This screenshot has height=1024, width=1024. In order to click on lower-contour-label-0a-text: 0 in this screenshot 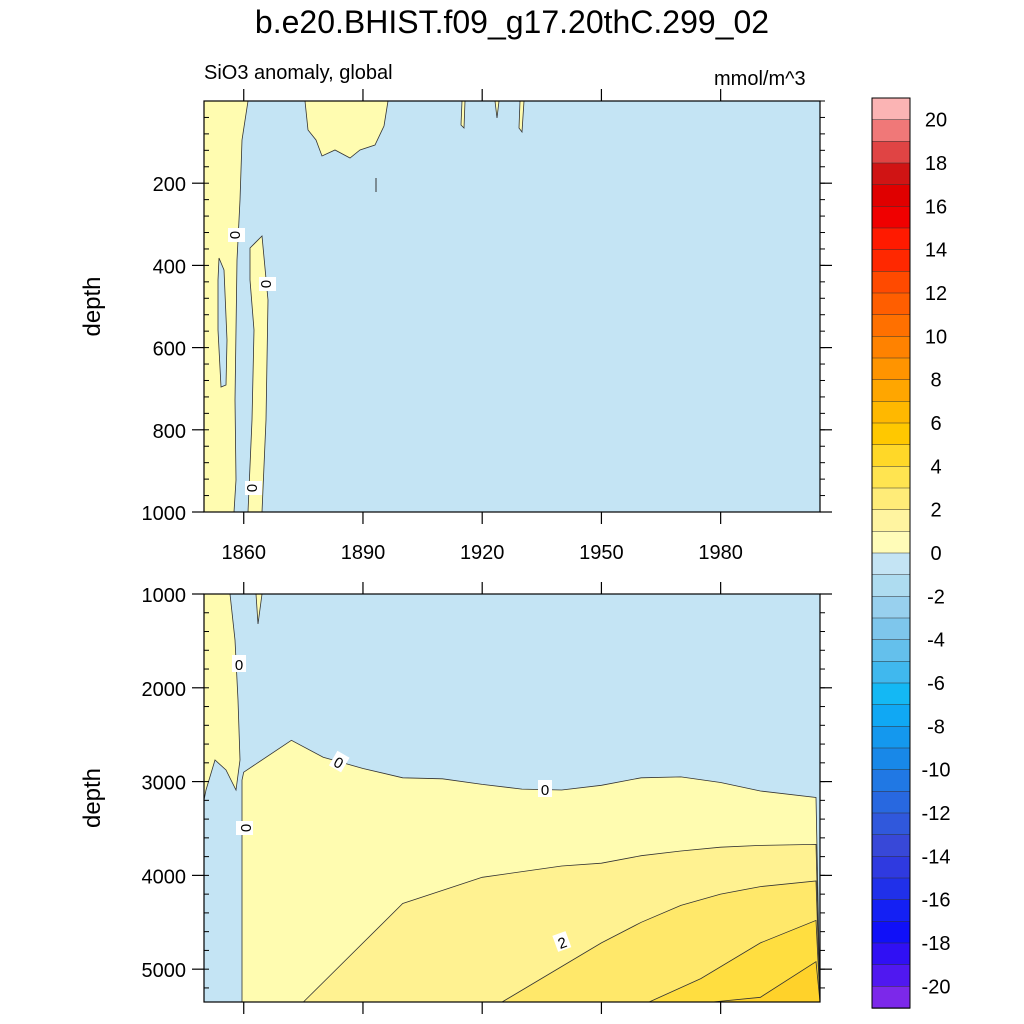, I will do `click(239, 665)`.